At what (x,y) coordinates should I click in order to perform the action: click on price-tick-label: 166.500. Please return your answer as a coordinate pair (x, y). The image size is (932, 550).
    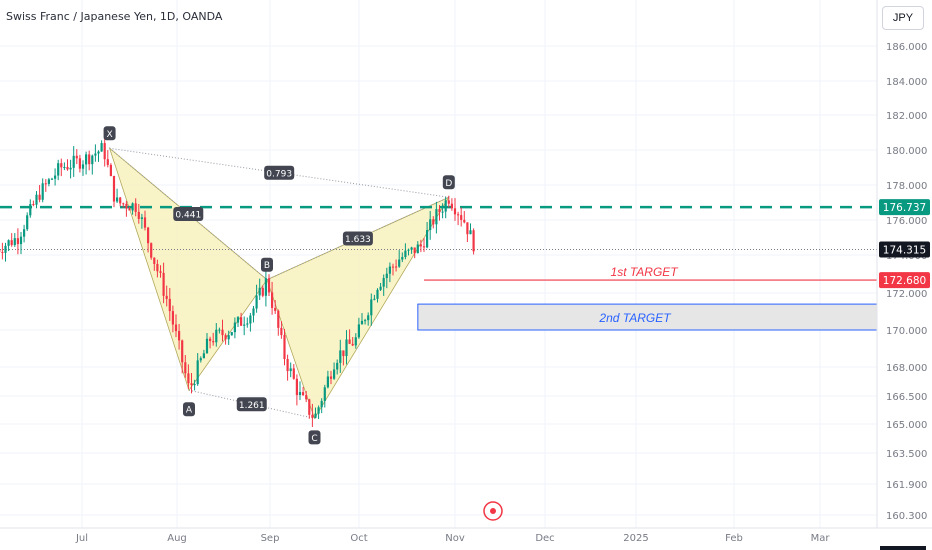
    Looking at the image, I should click on (906, 397).